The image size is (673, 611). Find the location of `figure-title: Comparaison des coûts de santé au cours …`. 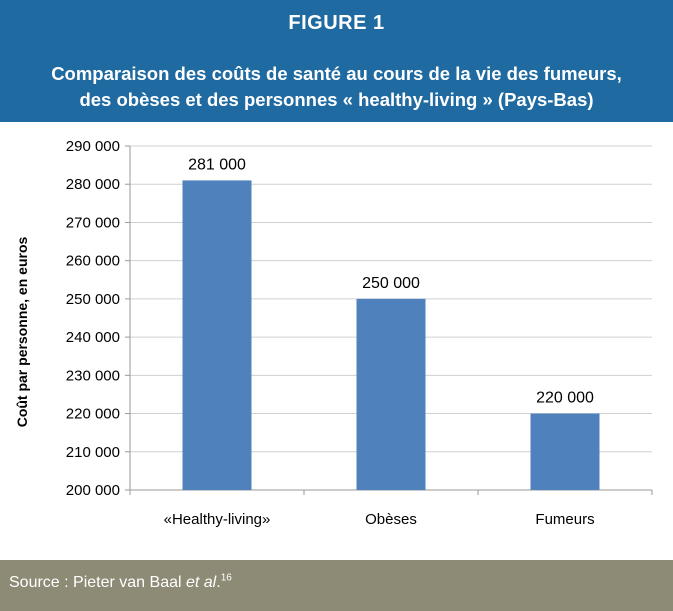

figure-title: Comparaison des coûts de santé au cours … is located at coordinates (336, 87).